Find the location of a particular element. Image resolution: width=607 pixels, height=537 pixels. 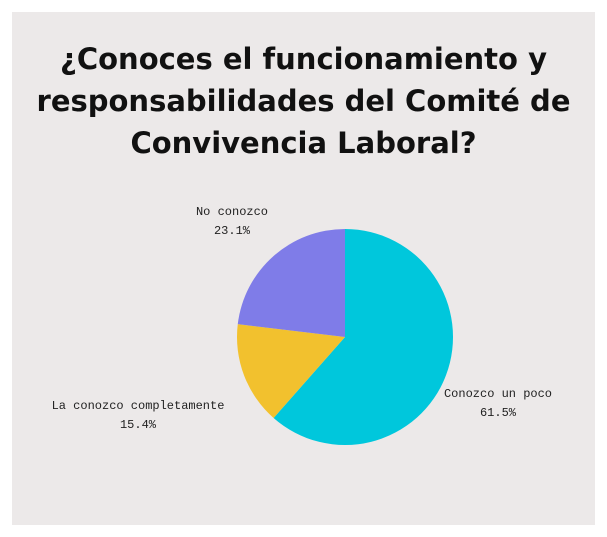

chart-title-line-2: responsabilidades del Comité de is located at coordinates (303, 101).